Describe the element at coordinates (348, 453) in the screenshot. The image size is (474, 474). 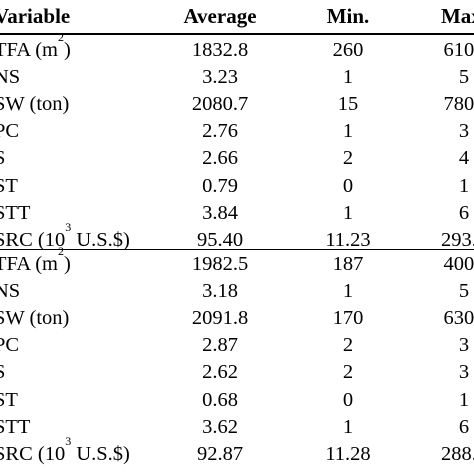
I see `cell-min: 11.28` at that location.